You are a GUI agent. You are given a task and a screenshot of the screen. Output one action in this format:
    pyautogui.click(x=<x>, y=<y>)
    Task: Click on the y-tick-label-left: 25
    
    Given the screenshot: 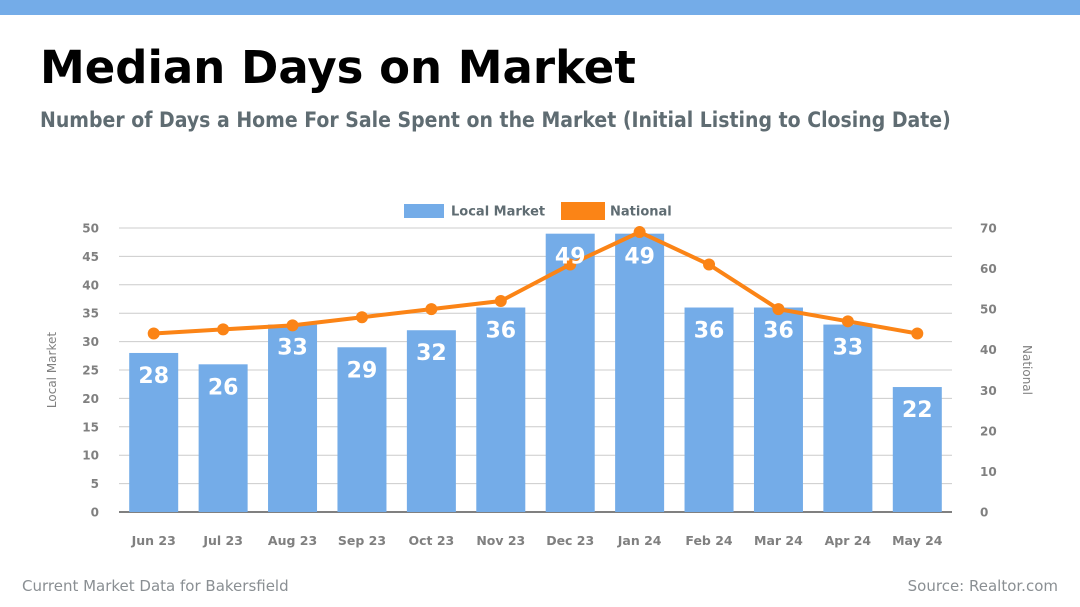 What is the action you would take?
    pyautogui.click(x=90, y=371)
    